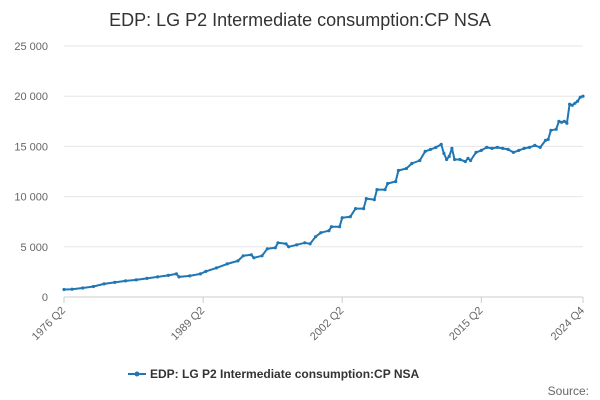  Describe the element at coordinates (34, 248) in the screenshot. I see `y-tick-label: 5 000` at that location.